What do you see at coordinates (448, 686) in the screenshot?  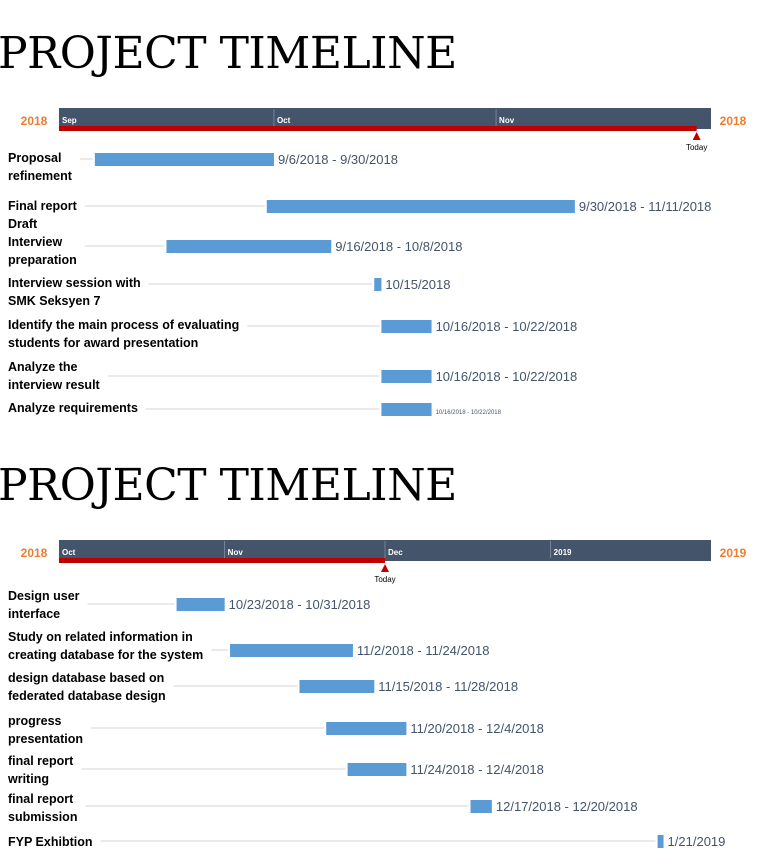 I see `task-date-range: 11/15/2018 - 11/28/2018` at bounding box center [448, 686].